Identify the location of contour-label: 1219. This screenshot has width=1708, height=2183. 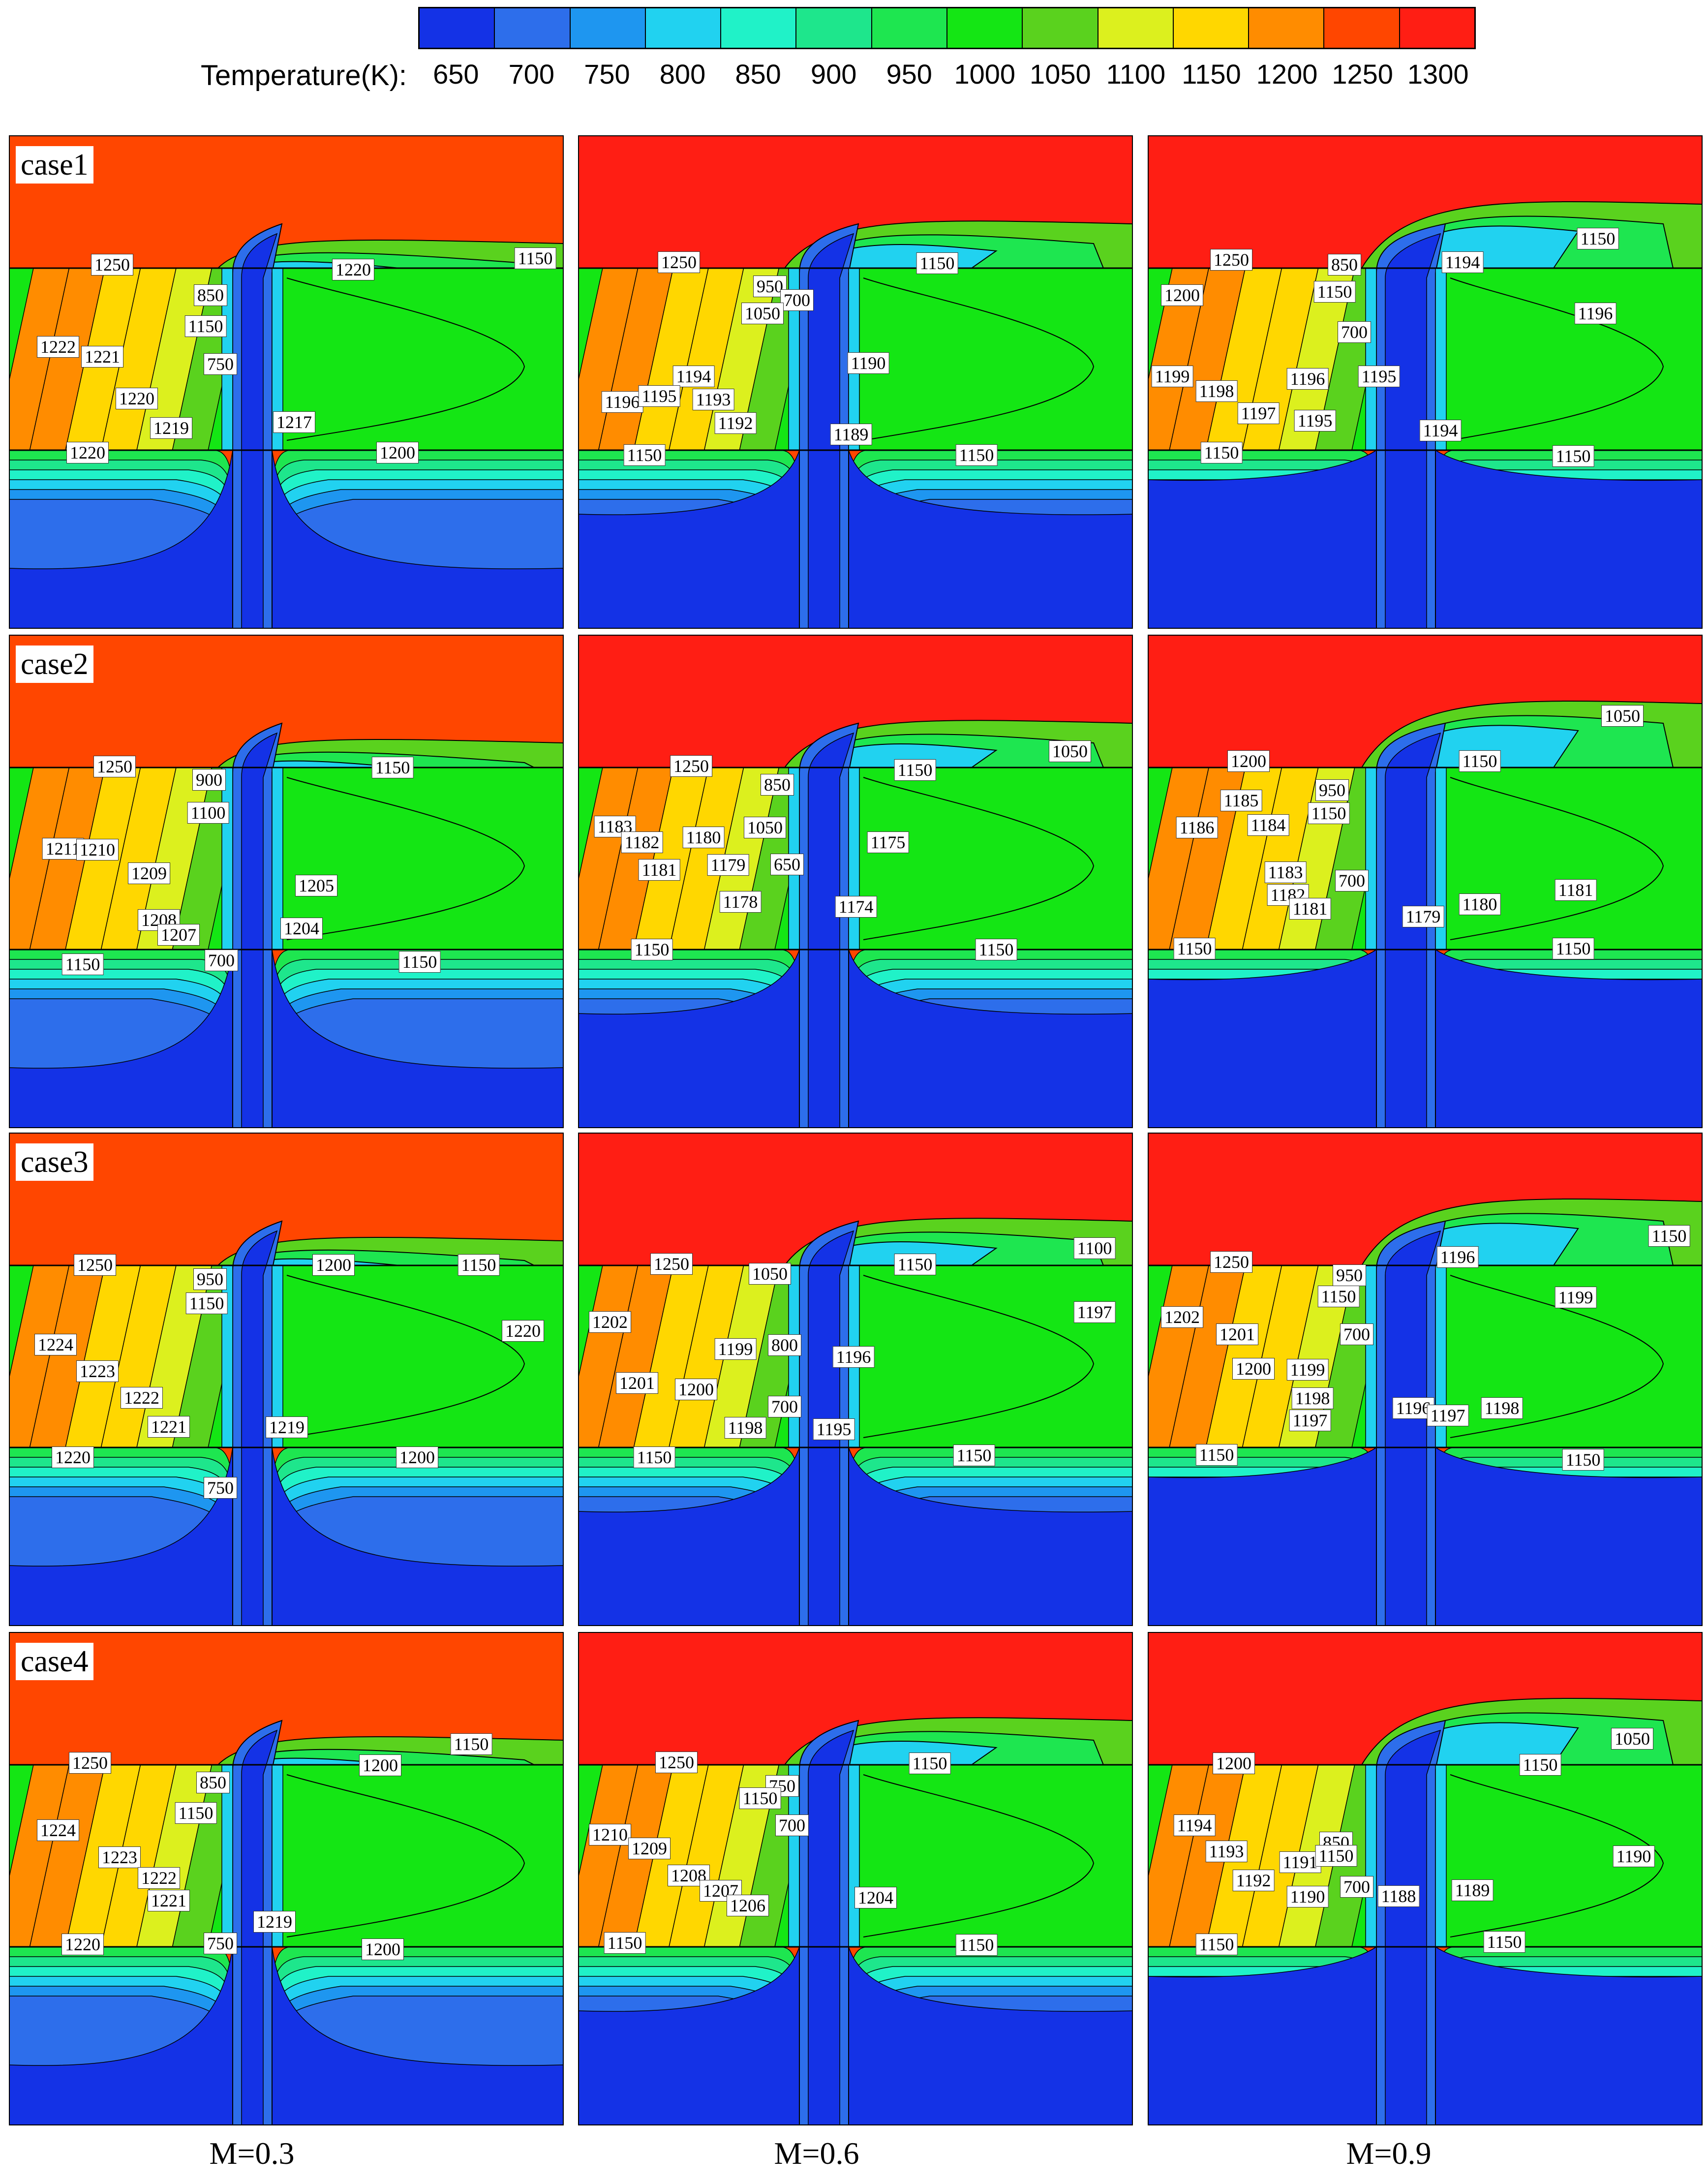
(274, 1922).